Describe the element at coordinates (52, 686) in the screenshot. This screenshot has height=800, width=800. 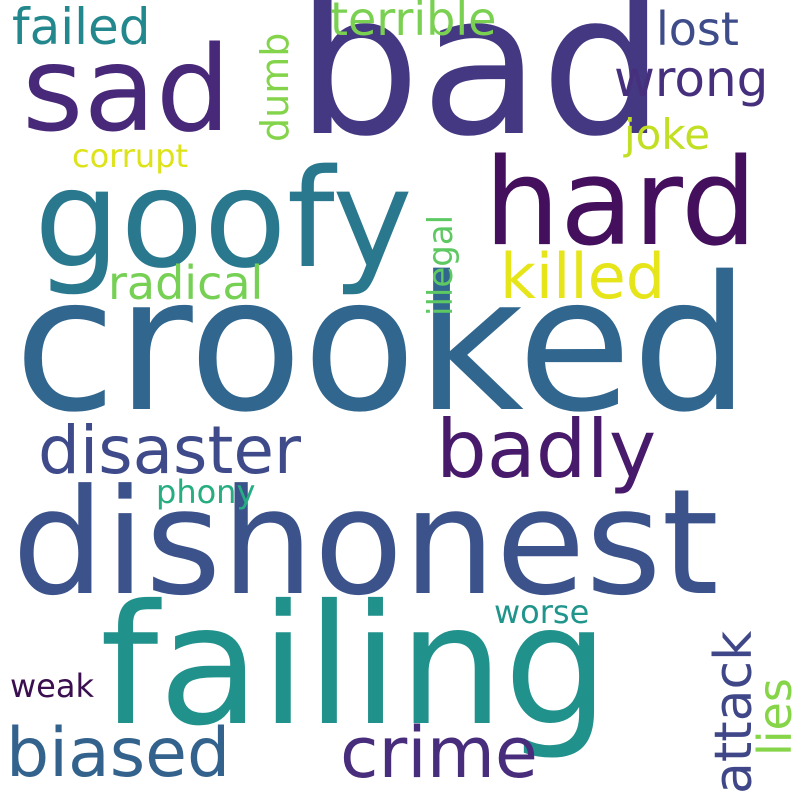
I see `word-weak: weak` at that location.